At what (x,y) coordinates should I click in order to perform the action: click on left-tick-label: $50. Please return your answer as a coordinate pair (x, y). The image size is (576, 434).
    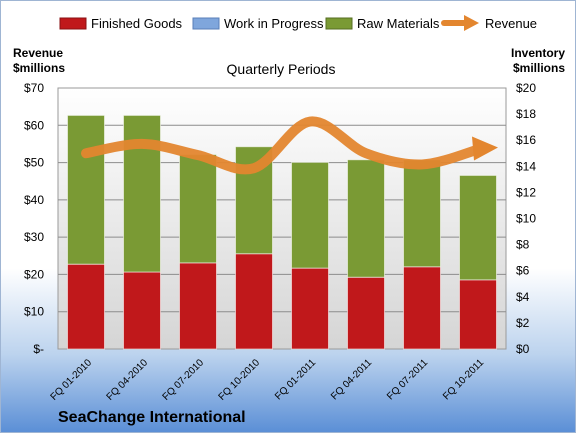
    Looking at the image, I should click on (34, 163).